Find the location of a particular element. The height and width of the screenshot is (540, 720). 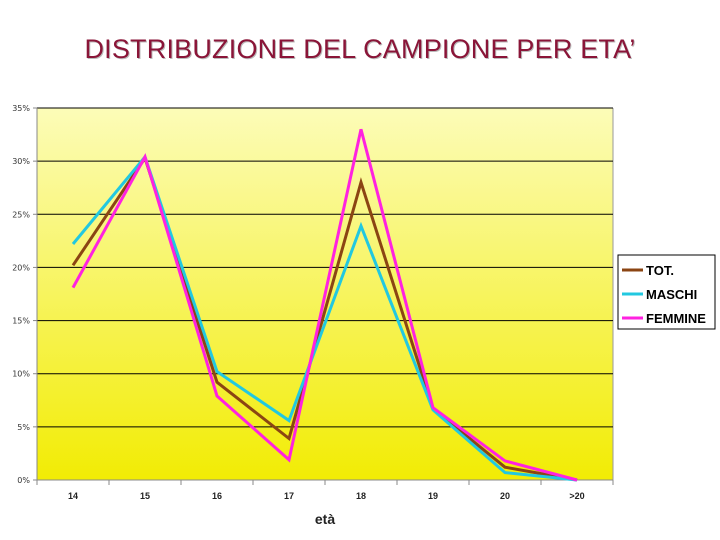

x-tick-label: 20 is located at coordinates (505, 496).